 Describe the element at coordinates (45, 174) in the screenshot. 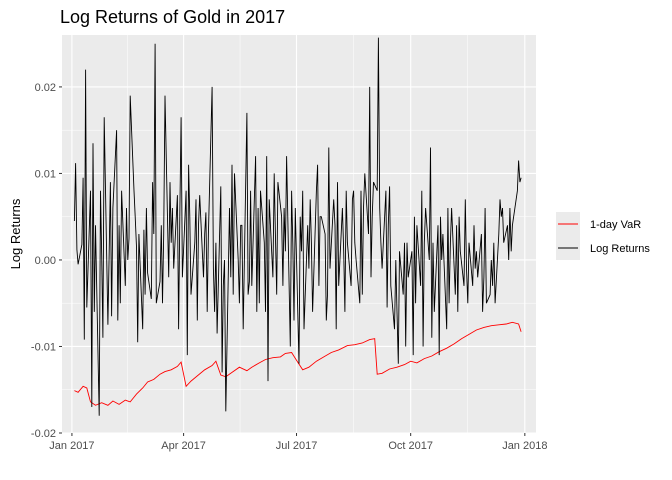

I see `y-tick-label: 0.01` at that location.